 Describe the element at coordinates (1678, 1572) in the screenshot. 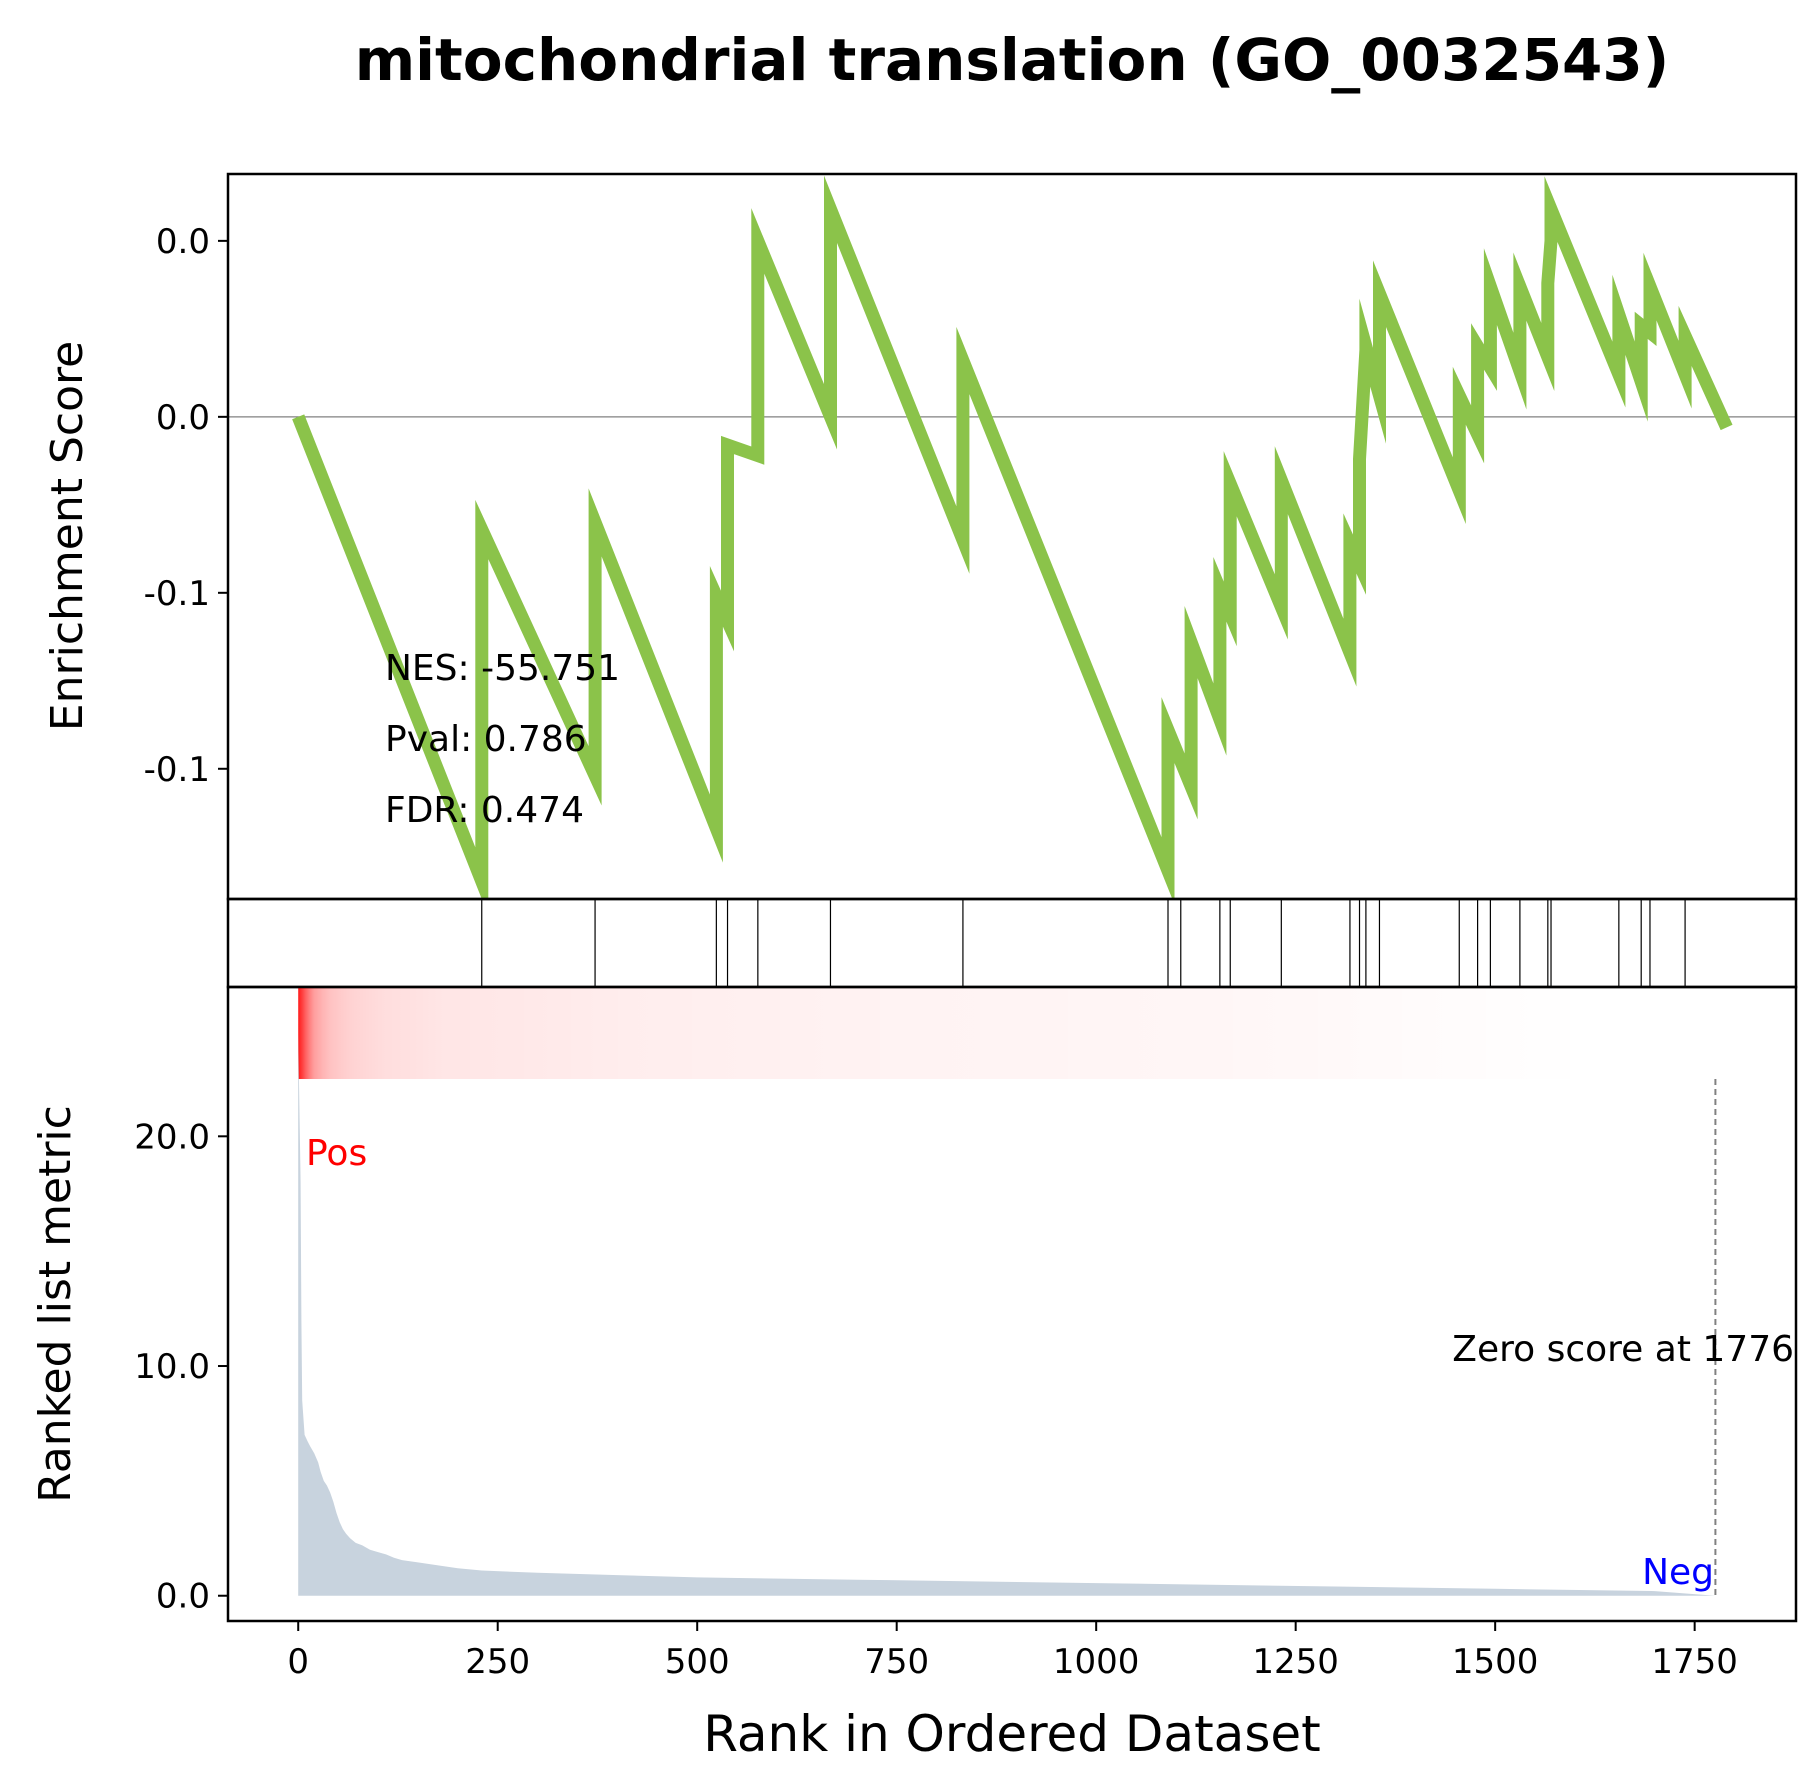

I see `neg-label: Neg` at that location.